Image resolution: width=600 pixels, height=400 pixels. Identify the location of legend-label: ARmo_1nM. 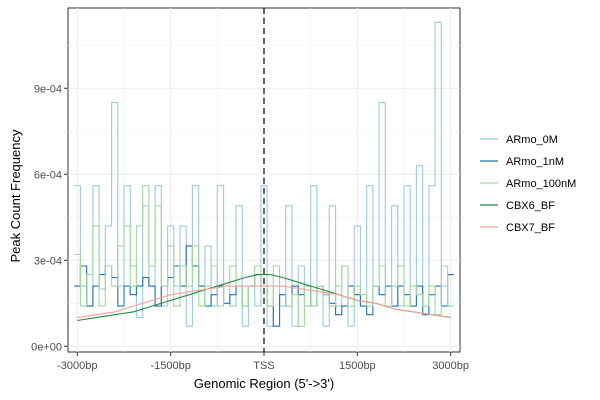
(535, 162).